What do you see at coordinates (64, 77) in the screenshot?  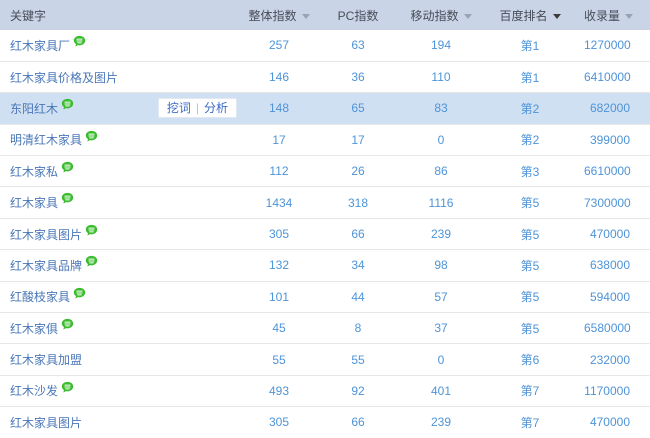 I see `keyword-link: 红木家具价格及图片` at bounding box center [64, 77].